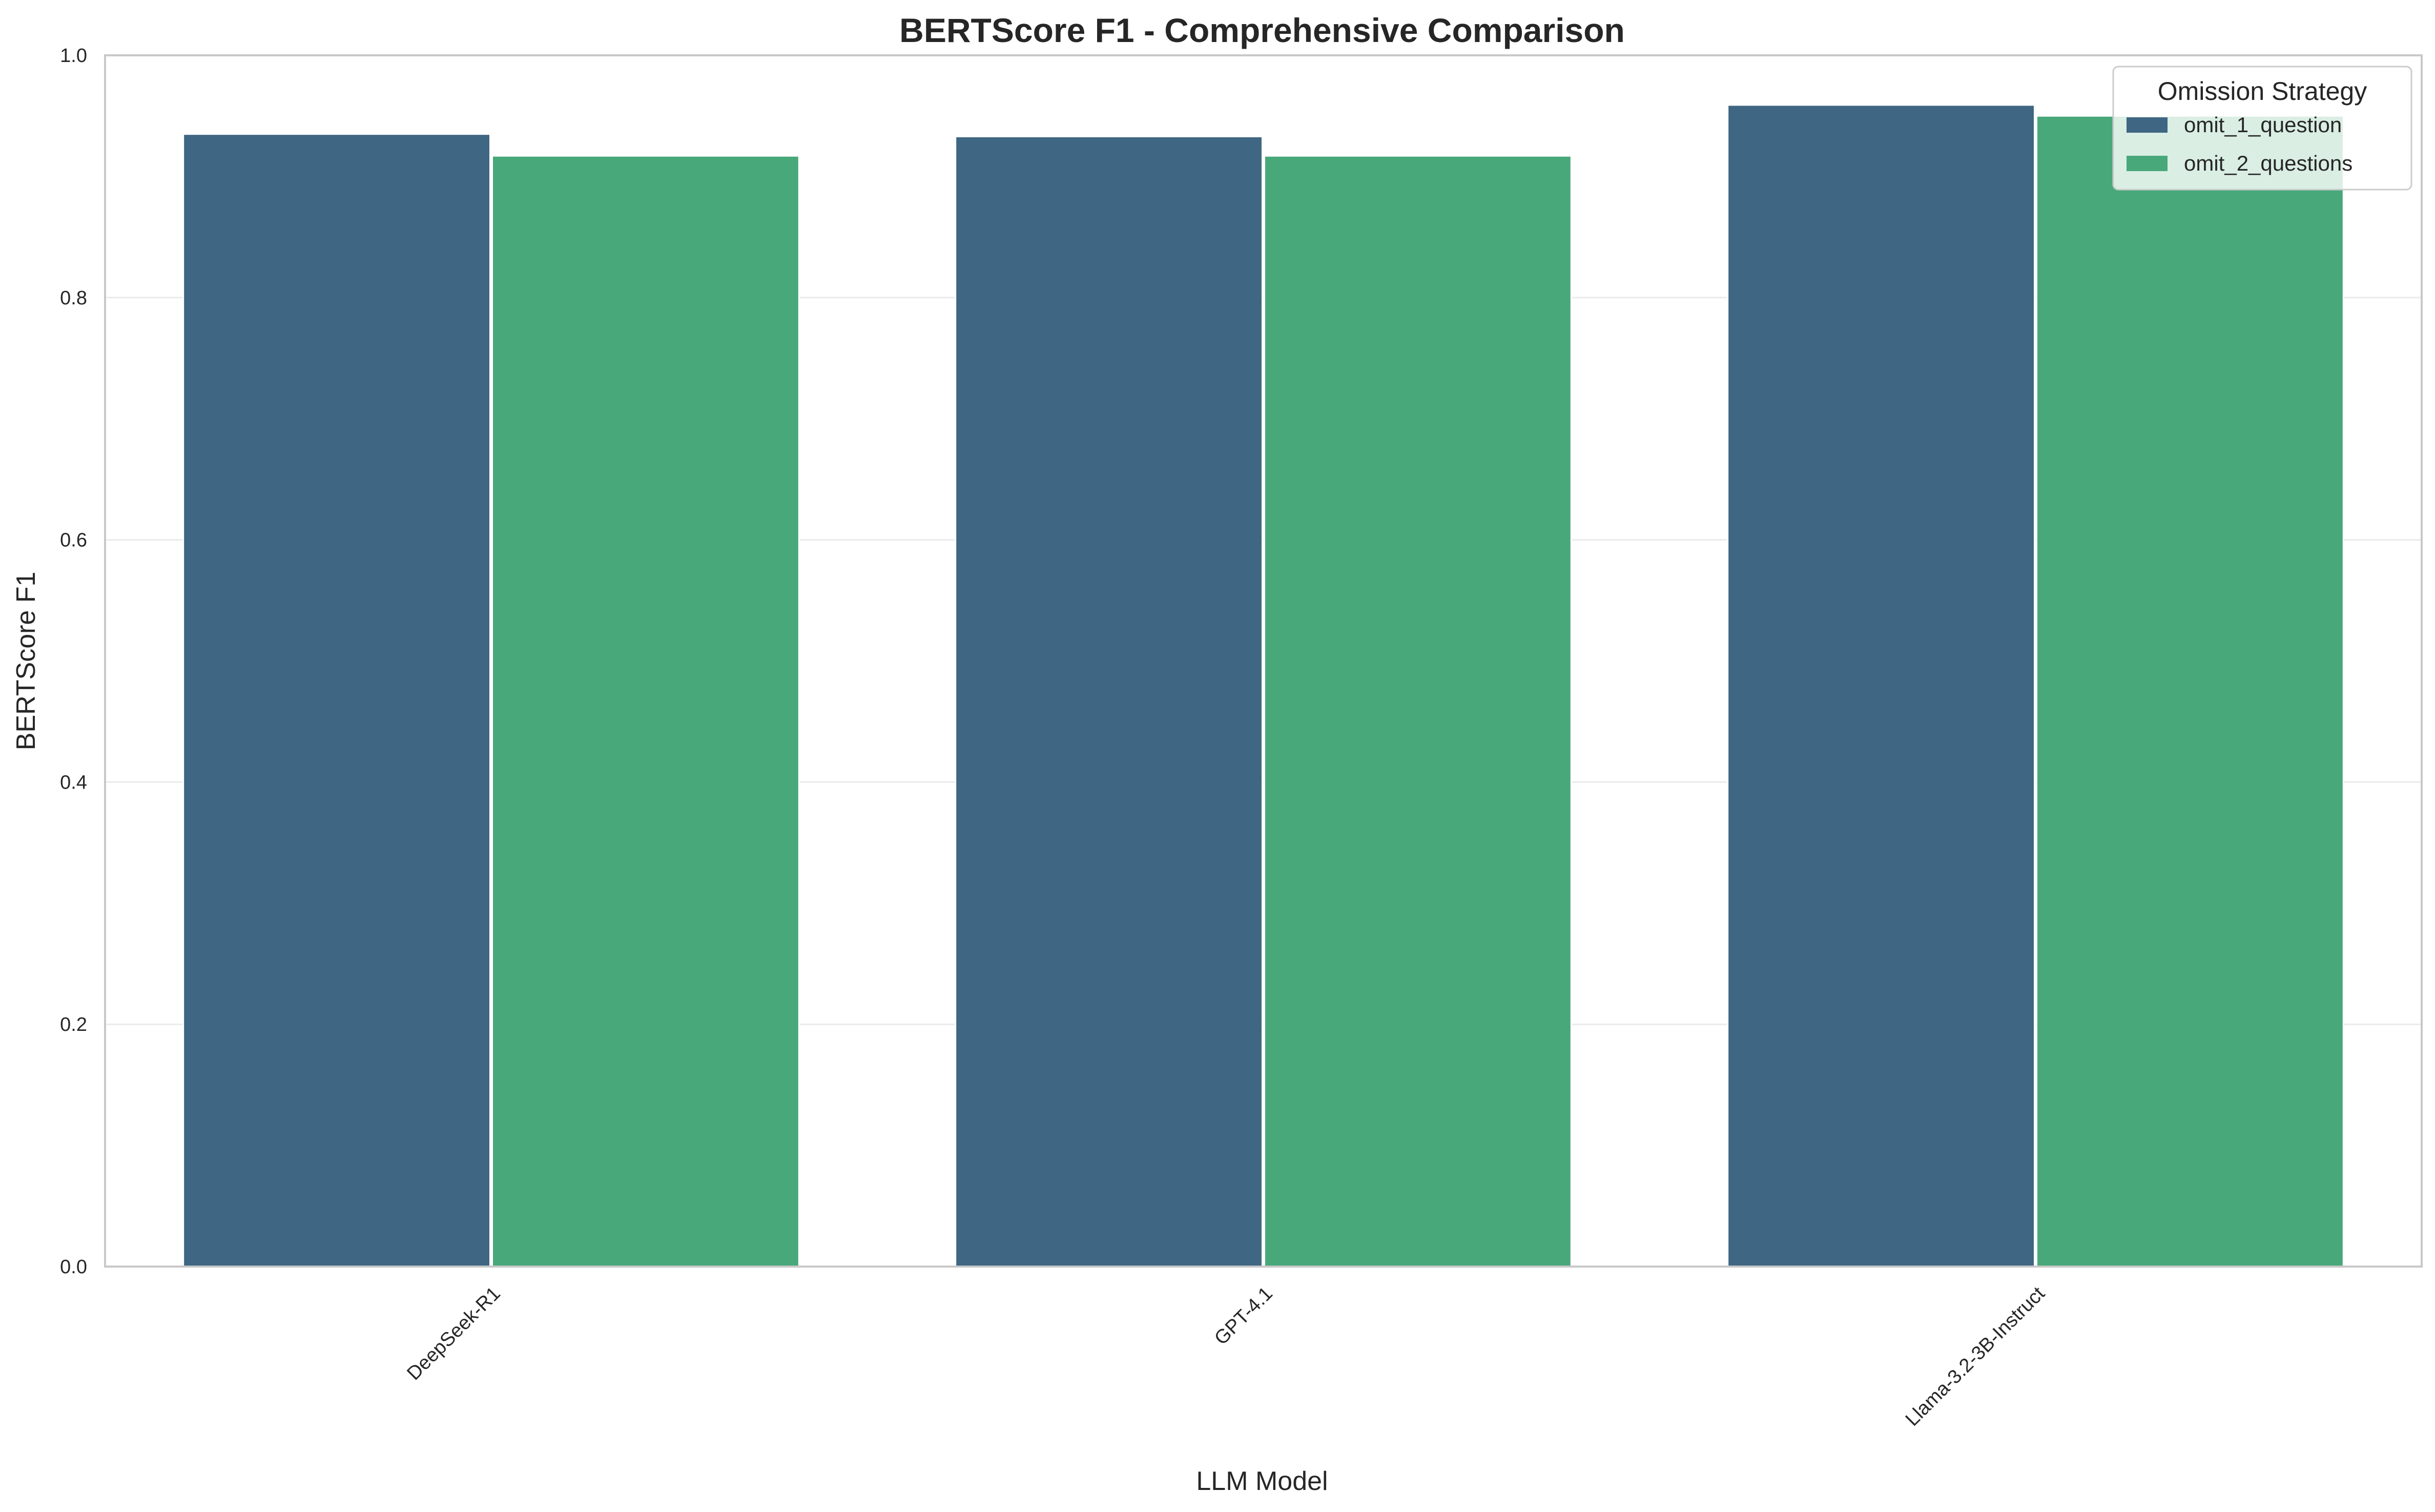 This screenshot has height=1512, width=2435. Describe the element at coordinates (73, 1267) in the screenshot. I see `y-tick-label: 0.0` at that location.